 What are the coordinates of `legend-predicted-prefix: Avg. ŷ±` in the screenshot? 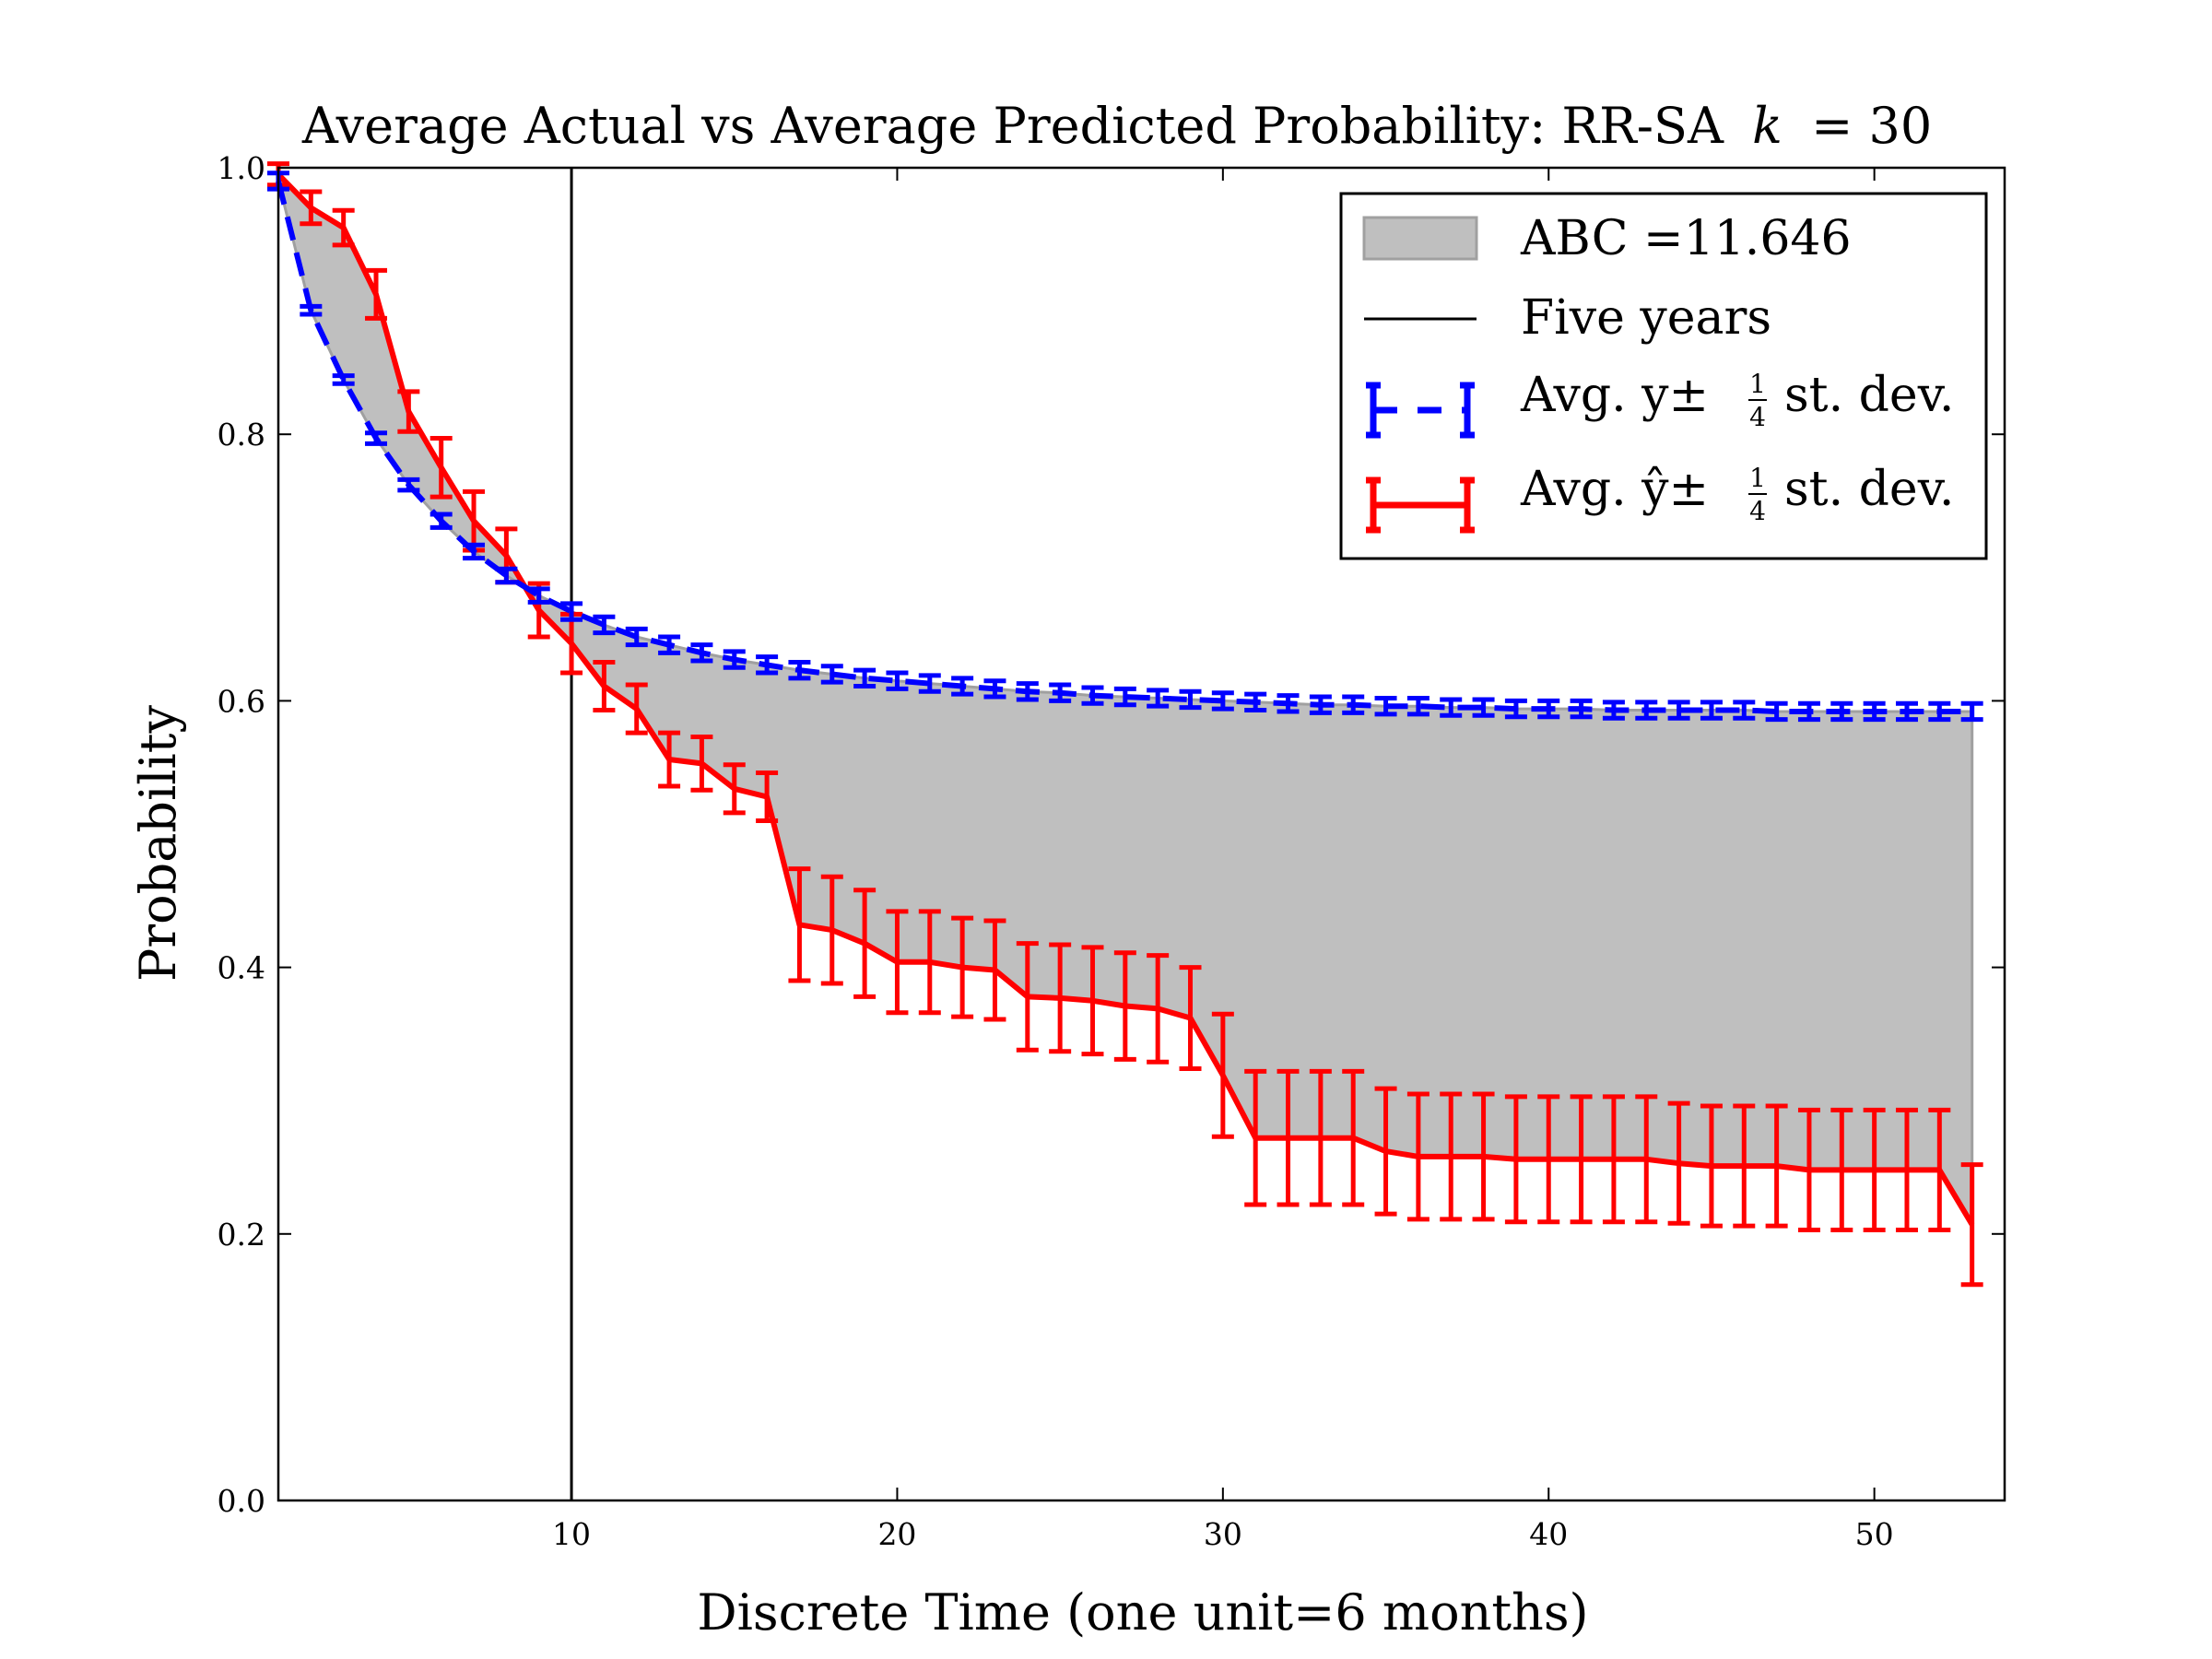 It's located at (1614, 489).